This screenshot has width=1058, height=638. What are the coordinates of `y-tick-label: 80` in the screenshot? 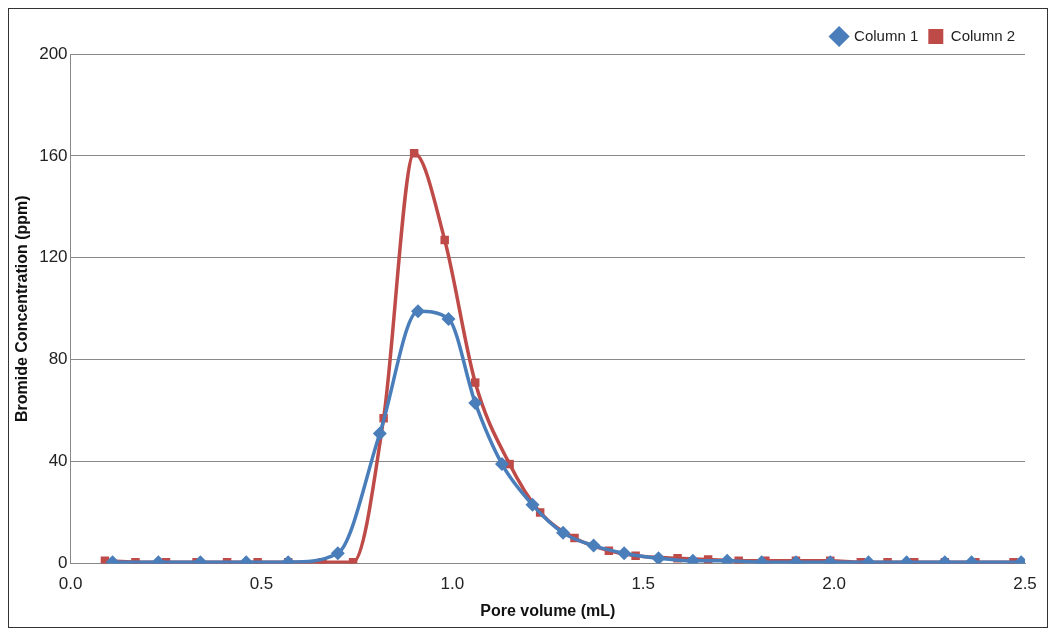 It's located at (58, 359).